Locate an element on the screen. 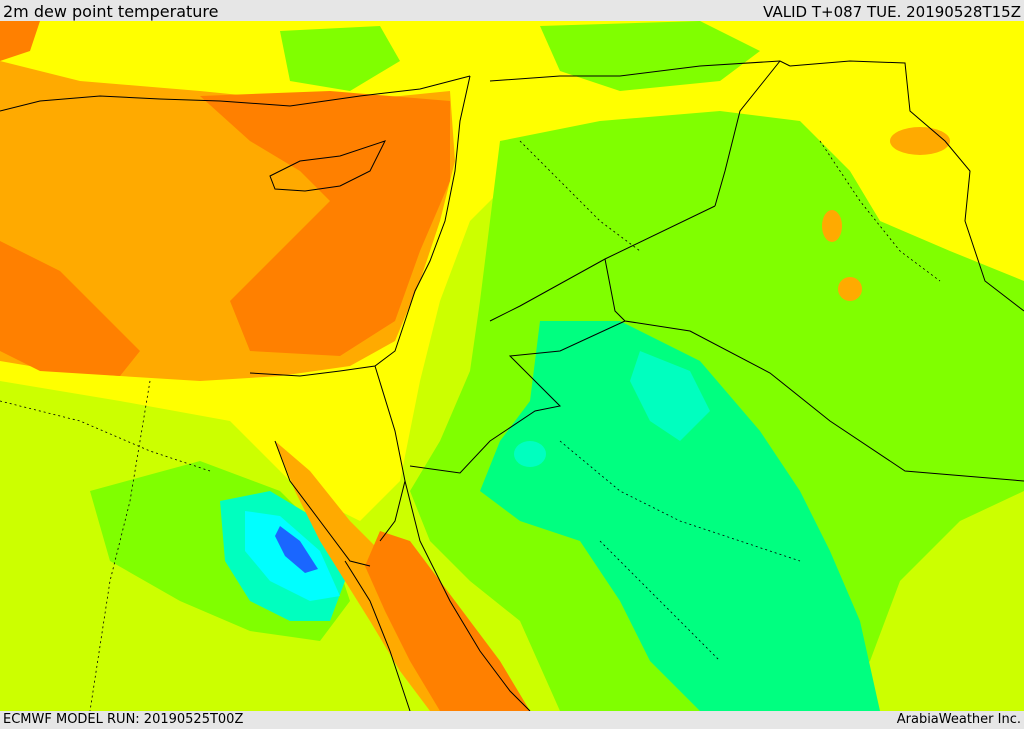  map-title: 2m dew point temperature is located at coordinates (111, 11).